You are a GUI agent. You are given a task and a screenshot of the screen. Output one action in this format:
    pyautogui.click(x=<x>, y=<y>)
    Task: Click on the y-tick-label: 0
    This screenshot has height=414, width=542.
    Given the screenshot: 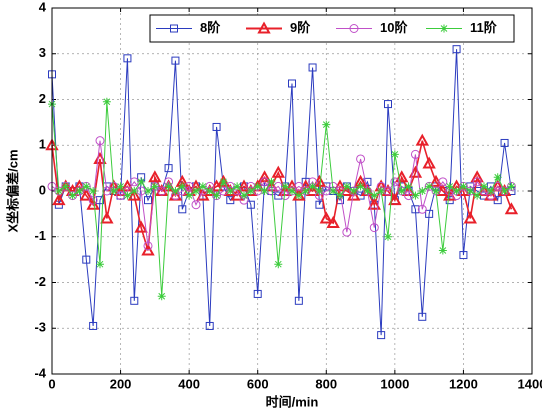 What is the action you would take?
    pyautogui.click(x=42, y=189)
    